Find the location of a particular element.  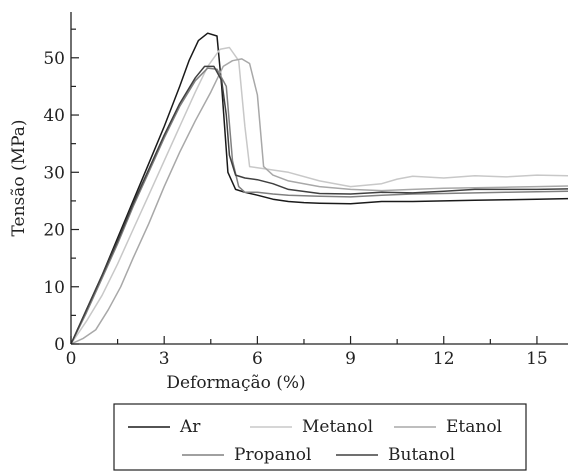

legend-item-propanol: Propanol is located at coordinates (246, 455).